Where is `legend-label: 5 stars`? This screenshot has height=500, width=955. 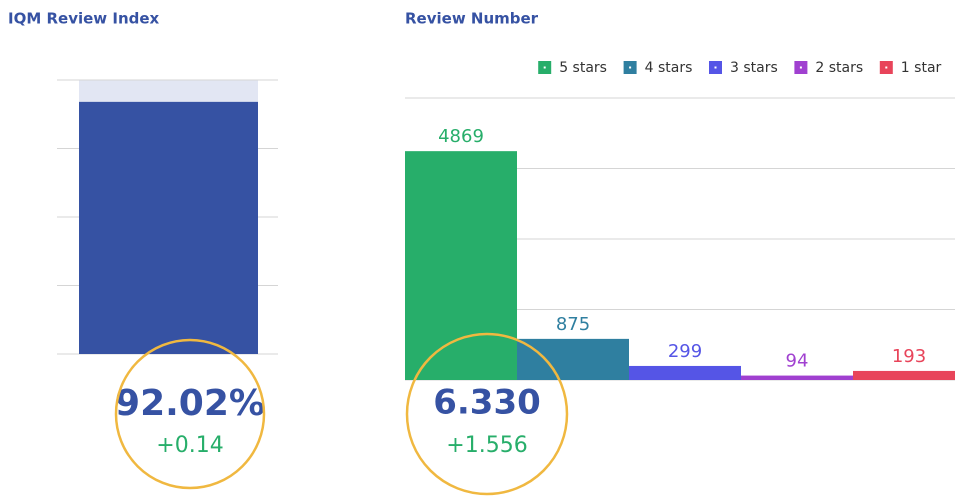 legend-label: 5 stars is located at coordinates (583, 68).